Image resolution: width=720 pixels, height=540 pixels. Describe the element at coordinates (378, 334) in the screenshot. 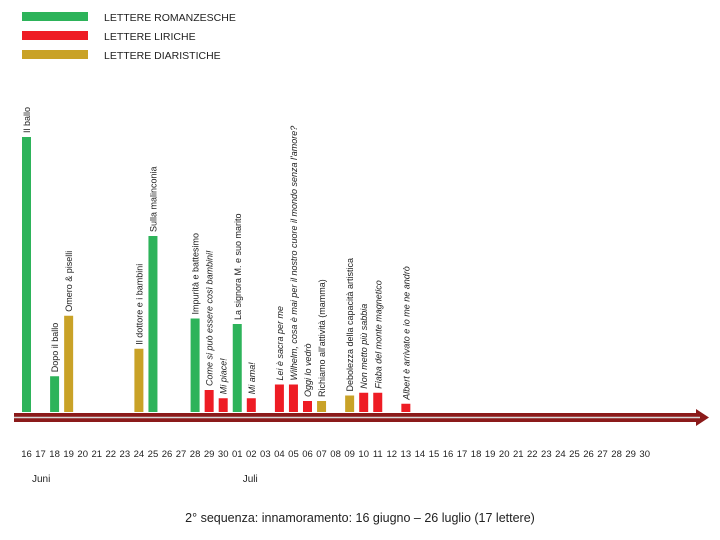

I see `bar-label: Fiaba del monte magnetico` at that location.